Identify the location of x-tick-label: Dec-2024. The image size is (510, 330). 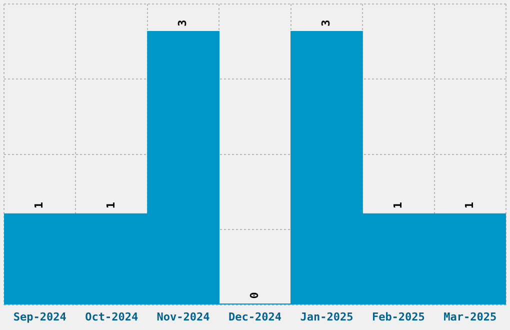
(255, 317).